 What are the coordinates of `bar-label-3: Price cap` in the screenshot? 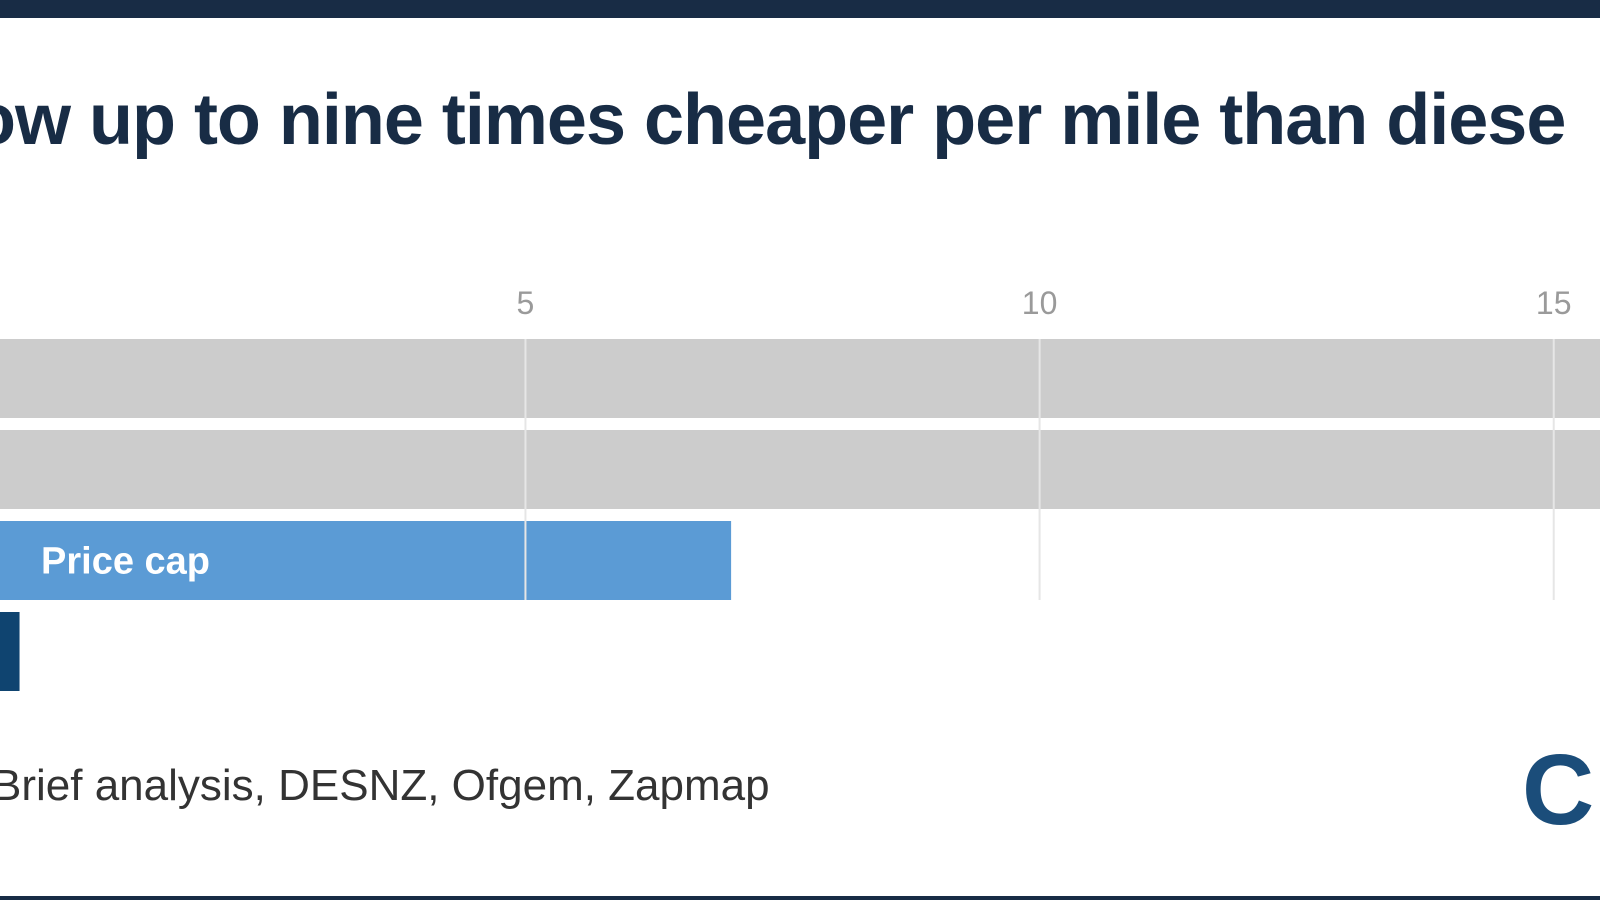 It's located at (125, 562).